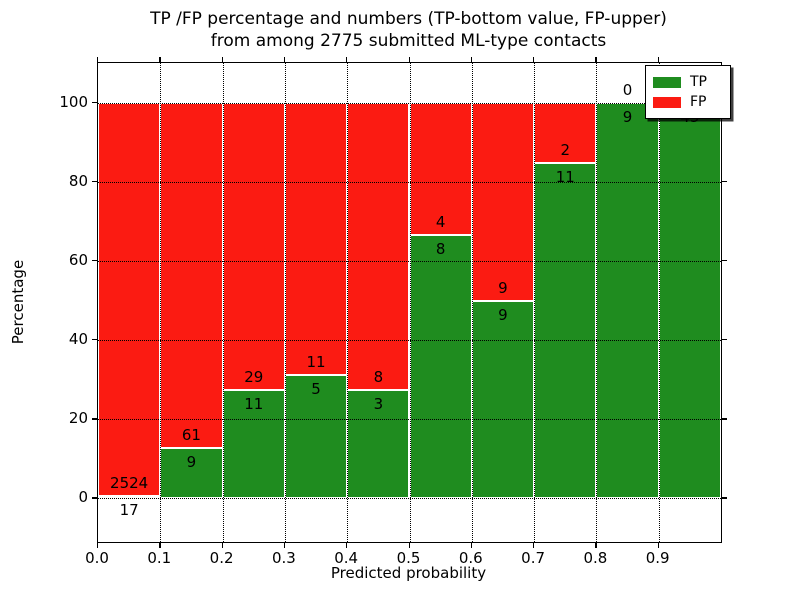 The height and width of the screenshot is (600, 800). What do you see at coordinates (346, 558) in the screenshot?
I see `x-tick-label: 0.4` at bounding box center [346, 558].